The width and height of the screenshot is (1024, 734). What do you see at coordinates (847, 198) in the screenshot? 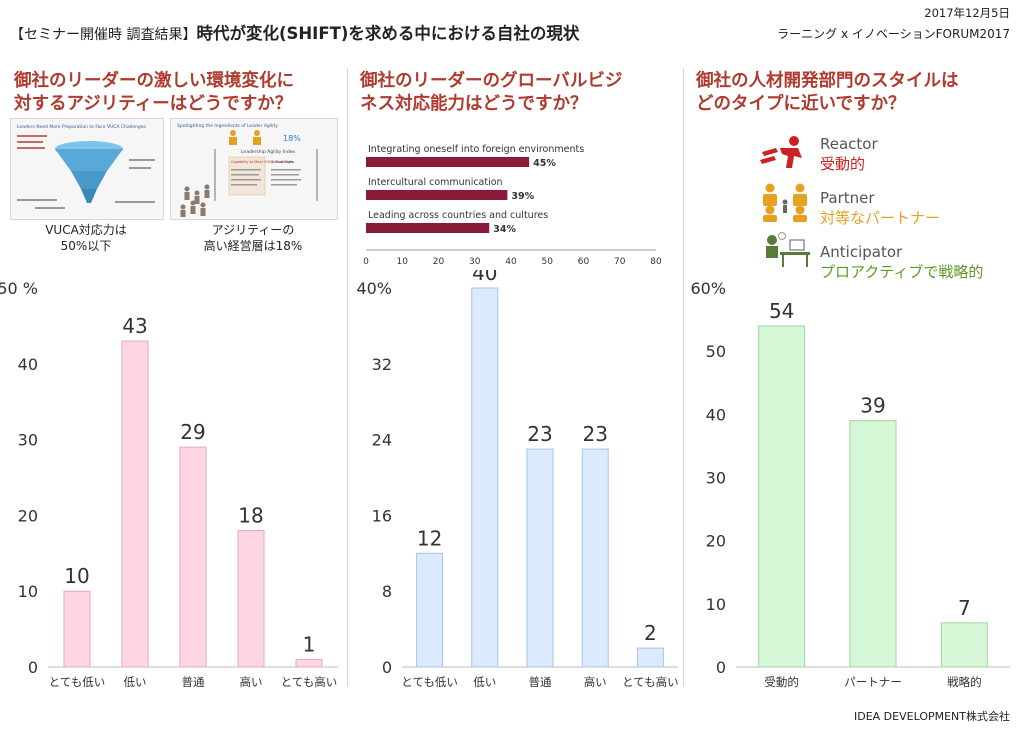
I see `legend-partner-en: Partner` at bounding box center [847, 198].